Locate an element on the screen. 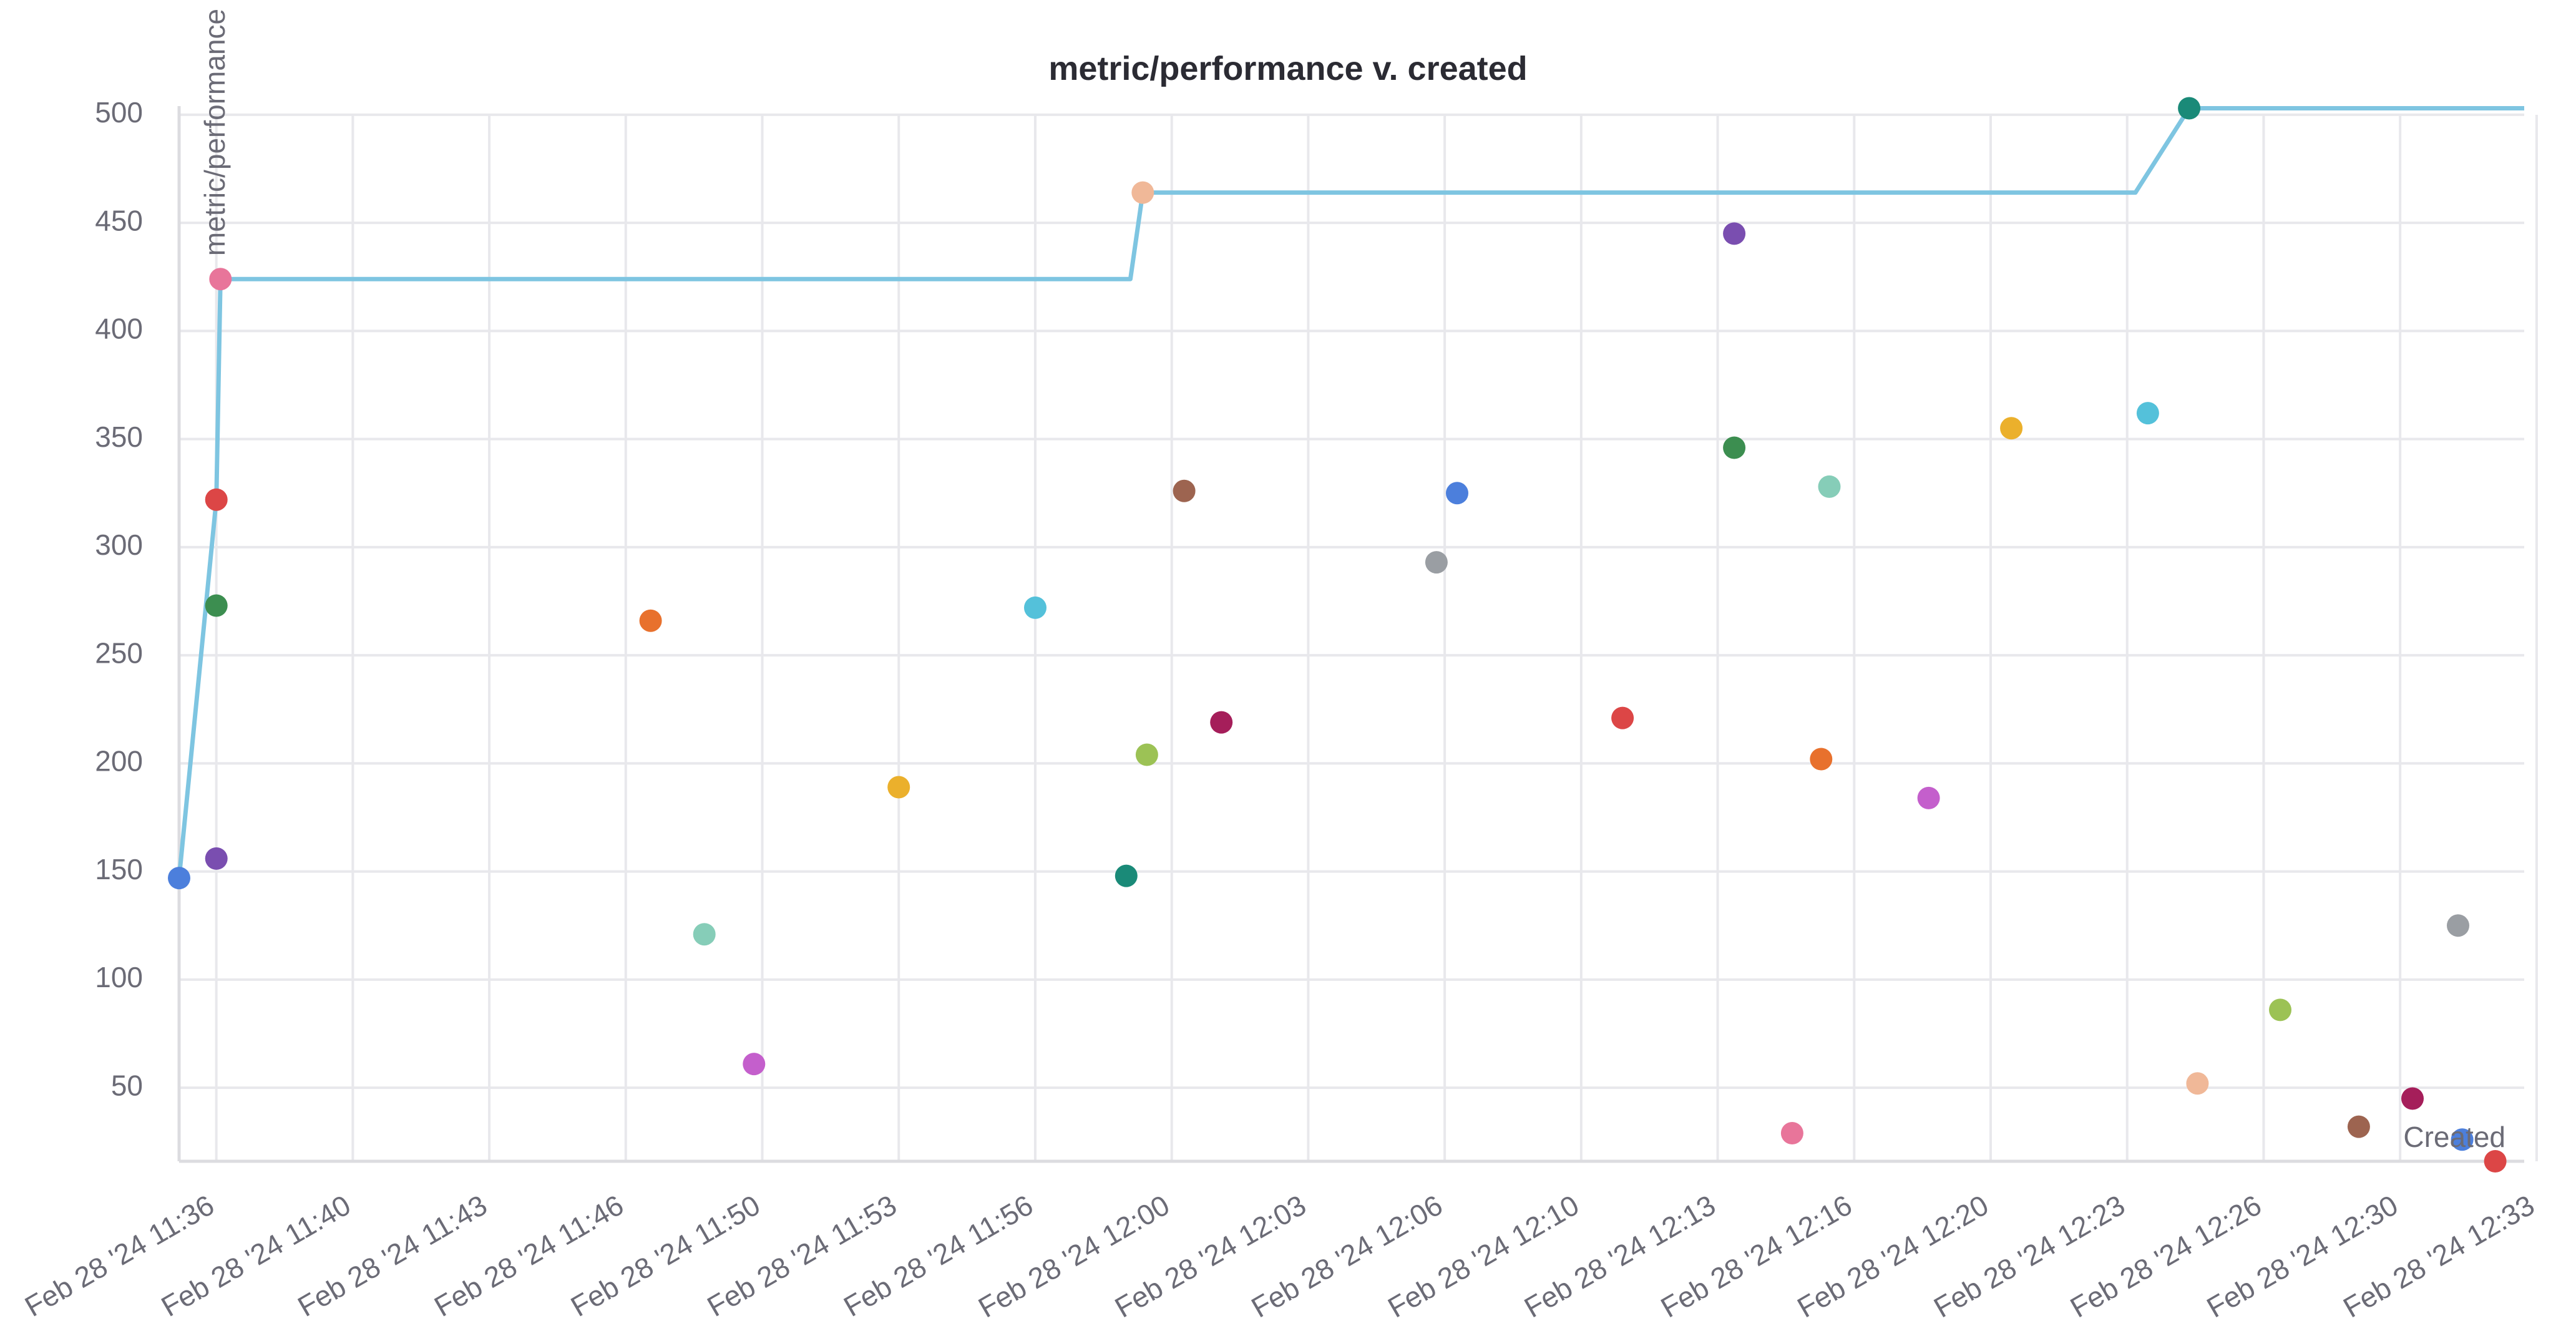 The height and width of the screenshot is (1331, 2576). y-tick-label: 200 is located at coordinates (119, 762).